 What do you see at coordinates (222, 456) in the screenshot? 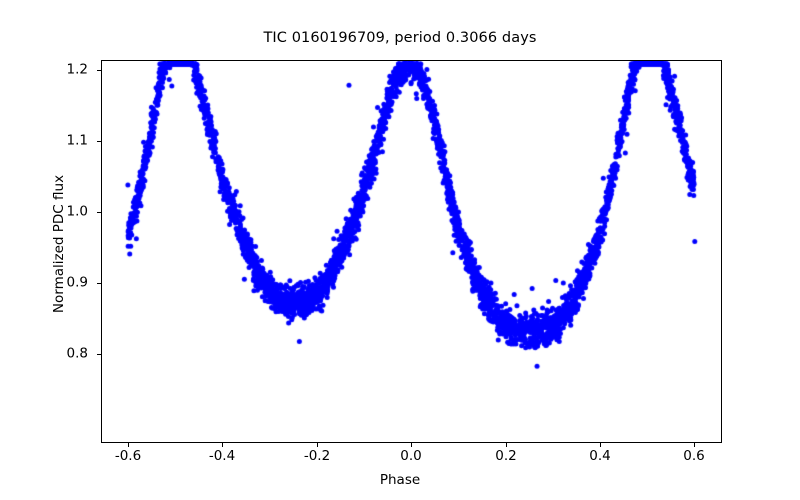
I see `xtick-label-neg0-4: -0.4` at bounding box center [222, 456].